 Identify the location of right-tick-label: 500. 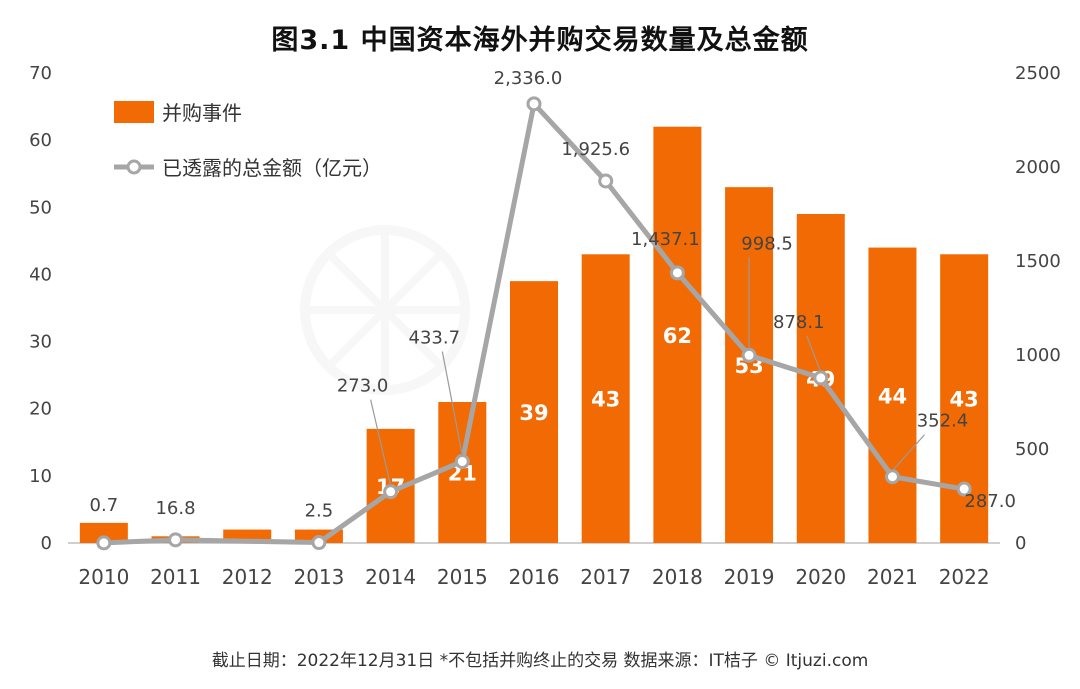
(1032, 449).